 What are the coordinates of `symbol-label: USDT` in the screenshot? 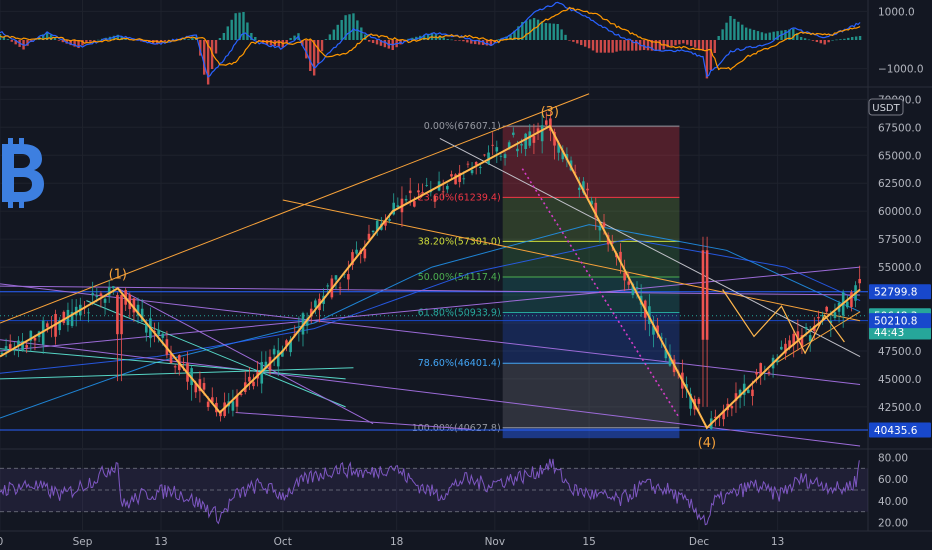 It's located at (886, 108).